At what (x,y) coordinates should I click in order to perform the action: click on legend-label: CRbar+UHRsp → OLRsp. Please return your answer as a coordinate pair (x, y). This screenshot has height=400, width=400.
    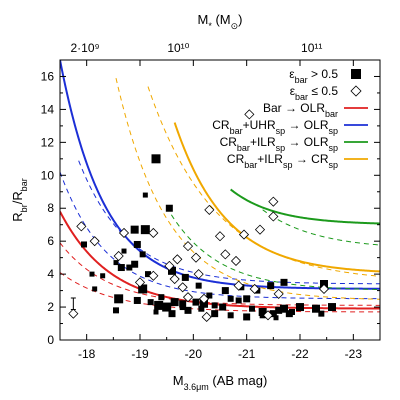
    Looking at the image, I should click on (275, 127).